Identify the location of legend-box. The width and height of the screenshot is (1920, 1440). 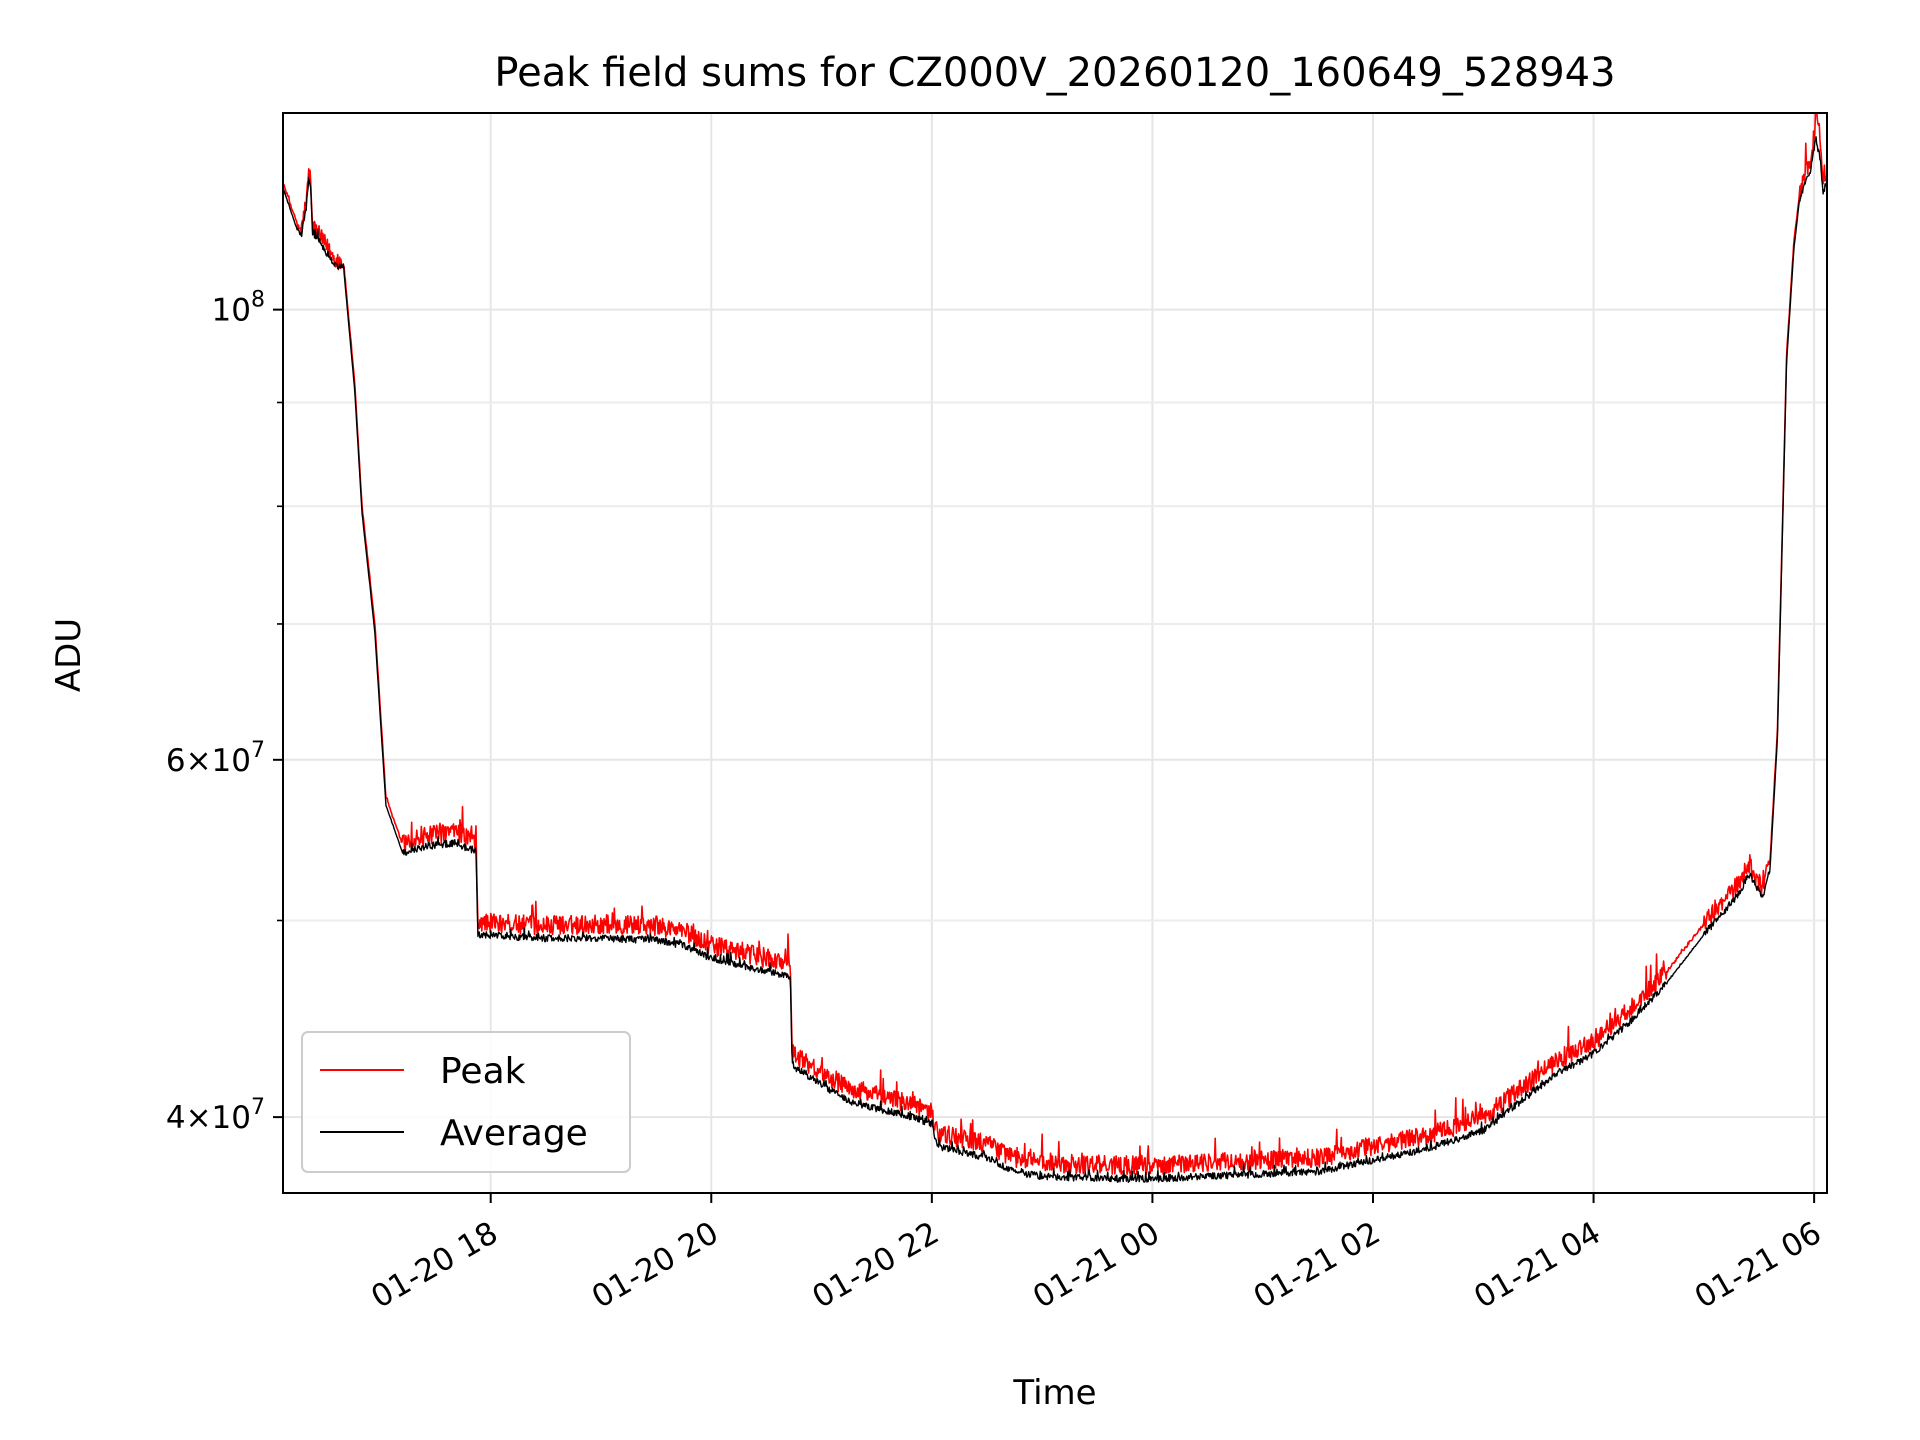
(466, 1102).